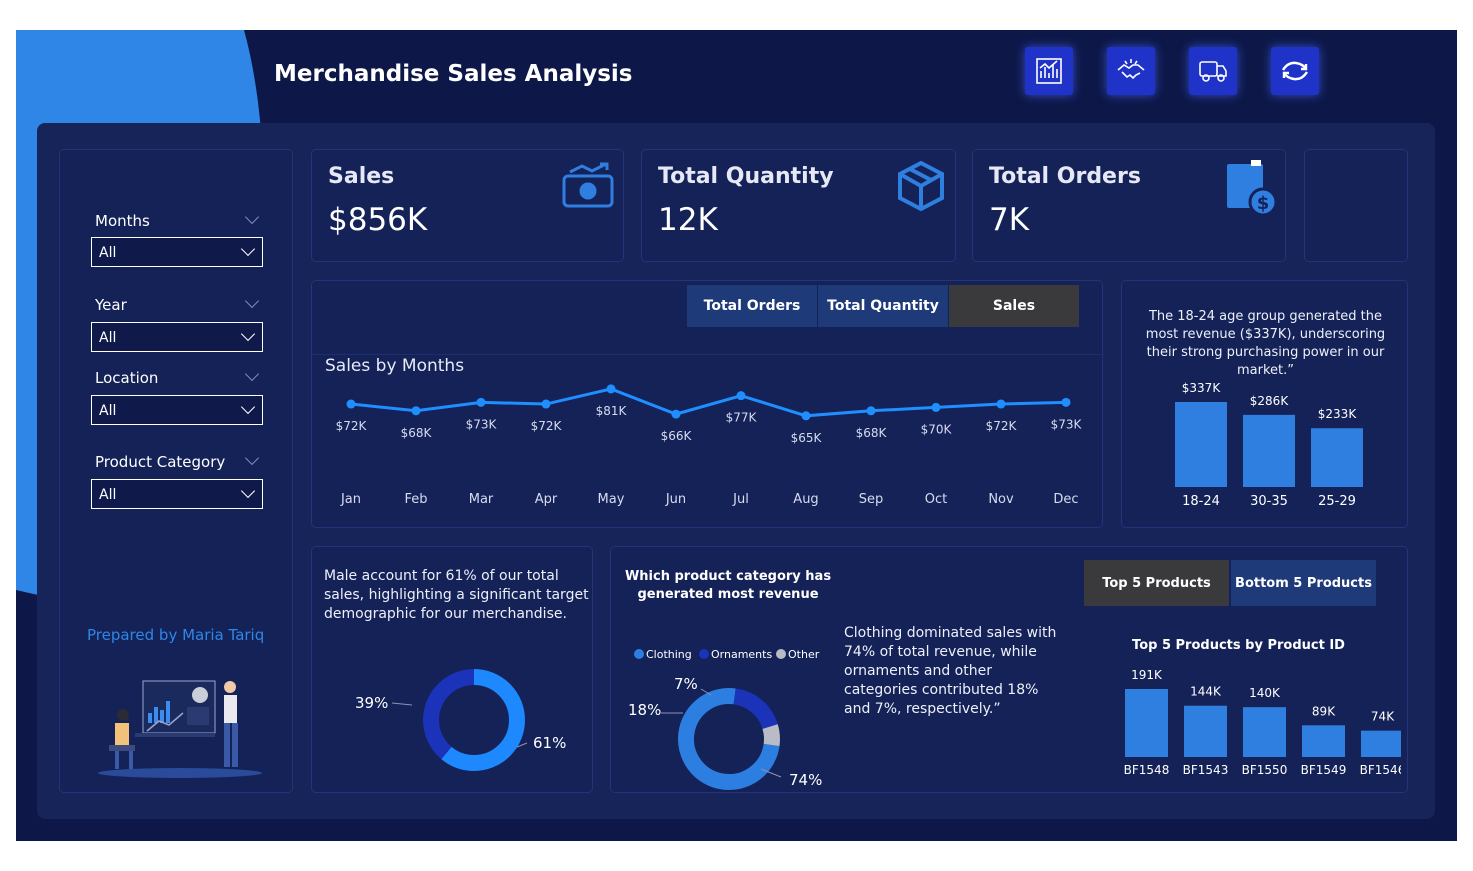  What do you see at coordinates (177, 337) in the screenshot?
I see `year-select: All` at bounding box center [177, 337].